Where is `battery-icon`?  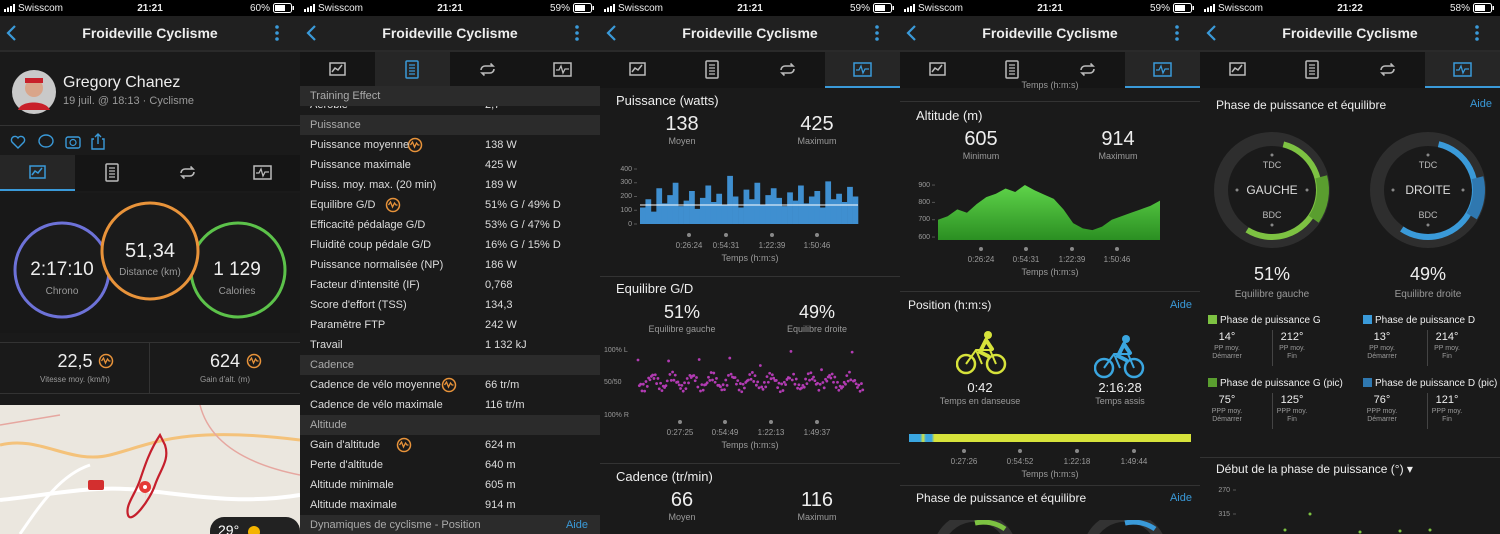 battery-icon is located at coordinates (1483, 8).